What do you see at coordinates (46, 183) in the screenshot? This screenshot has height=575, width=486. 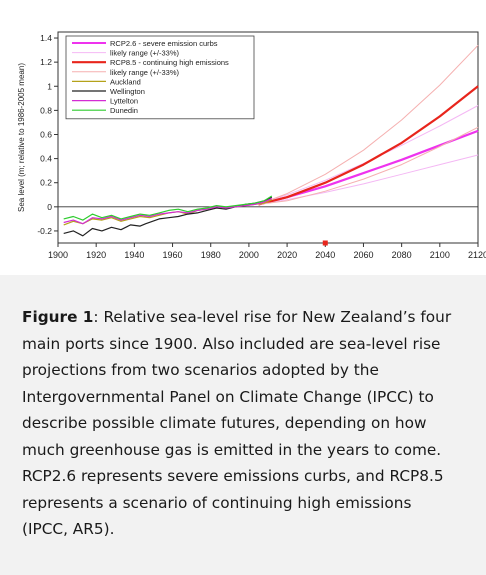 I see `y-tick-label: 0.2` at bounding box center [46, 183].